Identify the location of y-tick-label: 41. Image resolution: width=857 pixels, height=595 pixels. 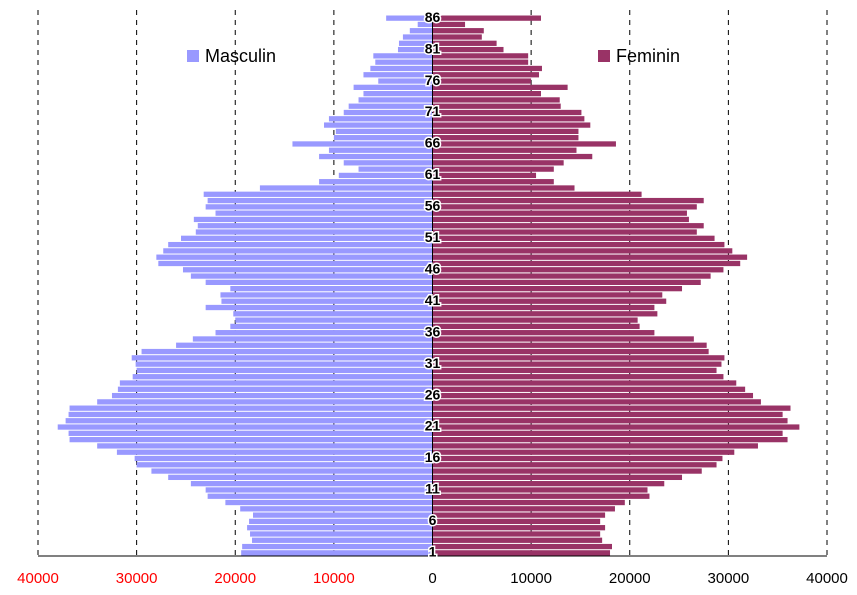
(433, 300).